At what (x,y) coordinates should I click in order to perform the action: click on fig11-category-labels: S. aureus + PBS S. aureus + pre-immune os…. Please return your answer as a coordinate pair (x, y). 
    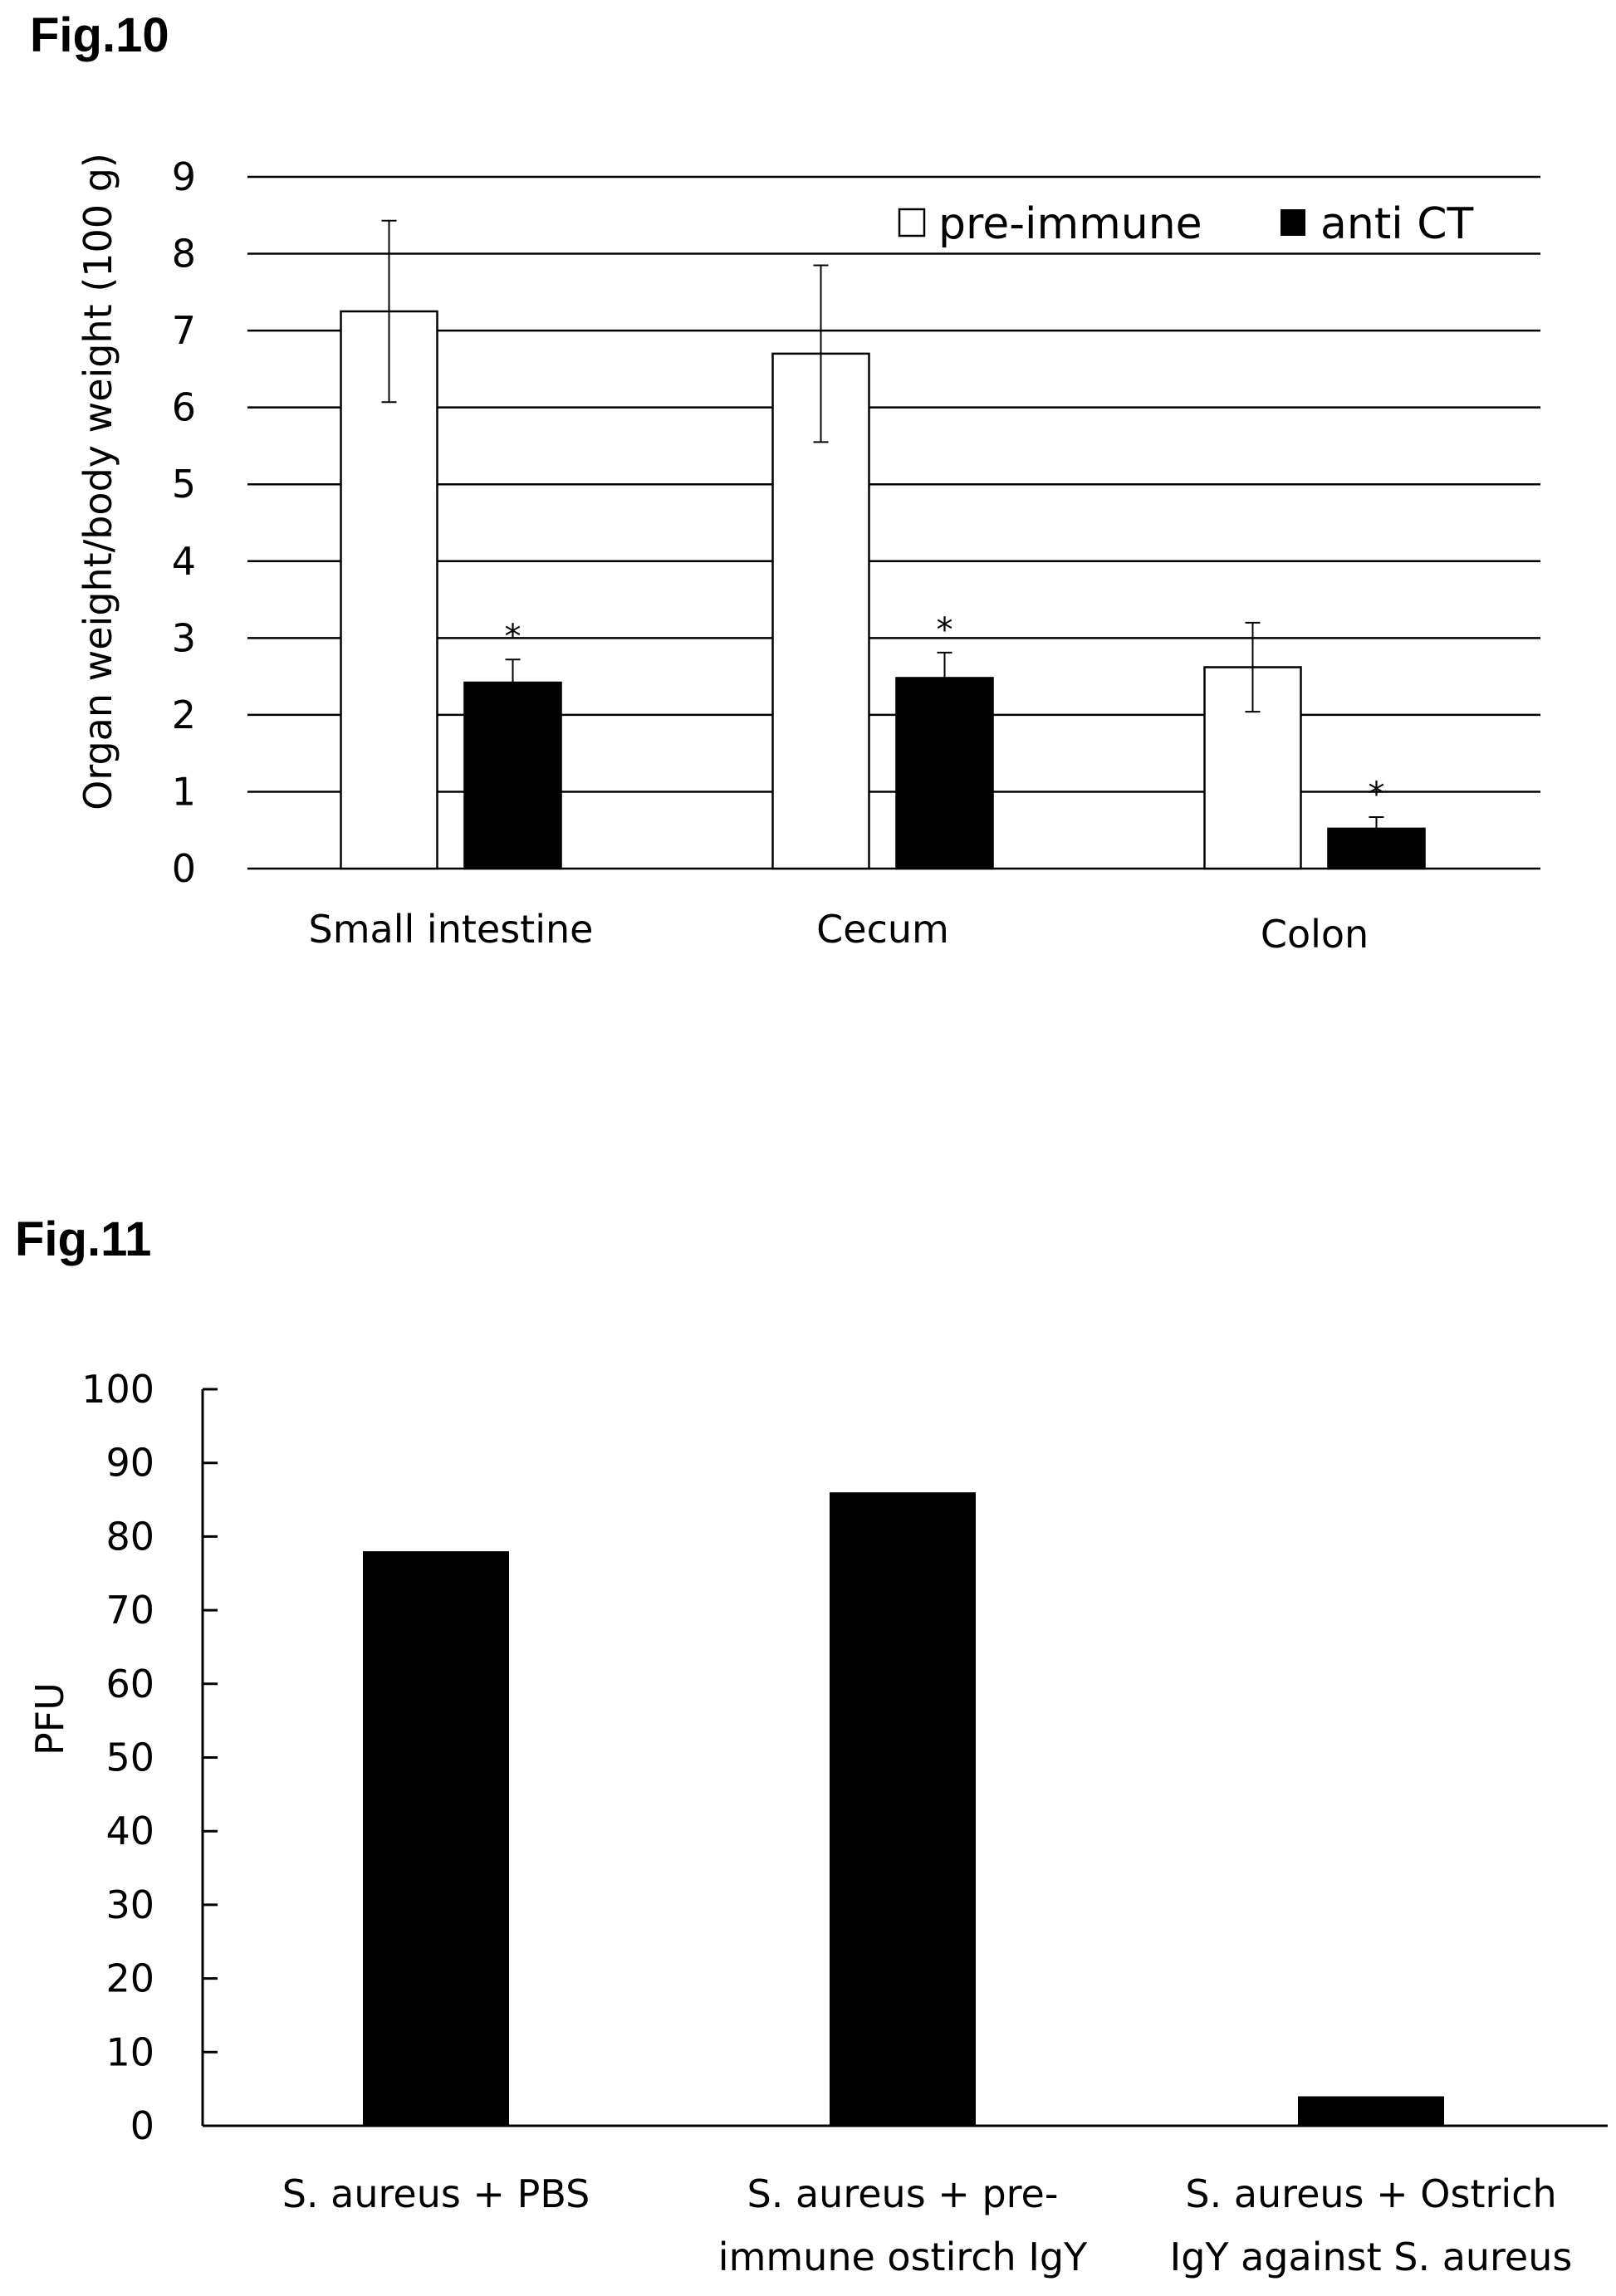
    Looking at the image, I should click on (927, 2225).